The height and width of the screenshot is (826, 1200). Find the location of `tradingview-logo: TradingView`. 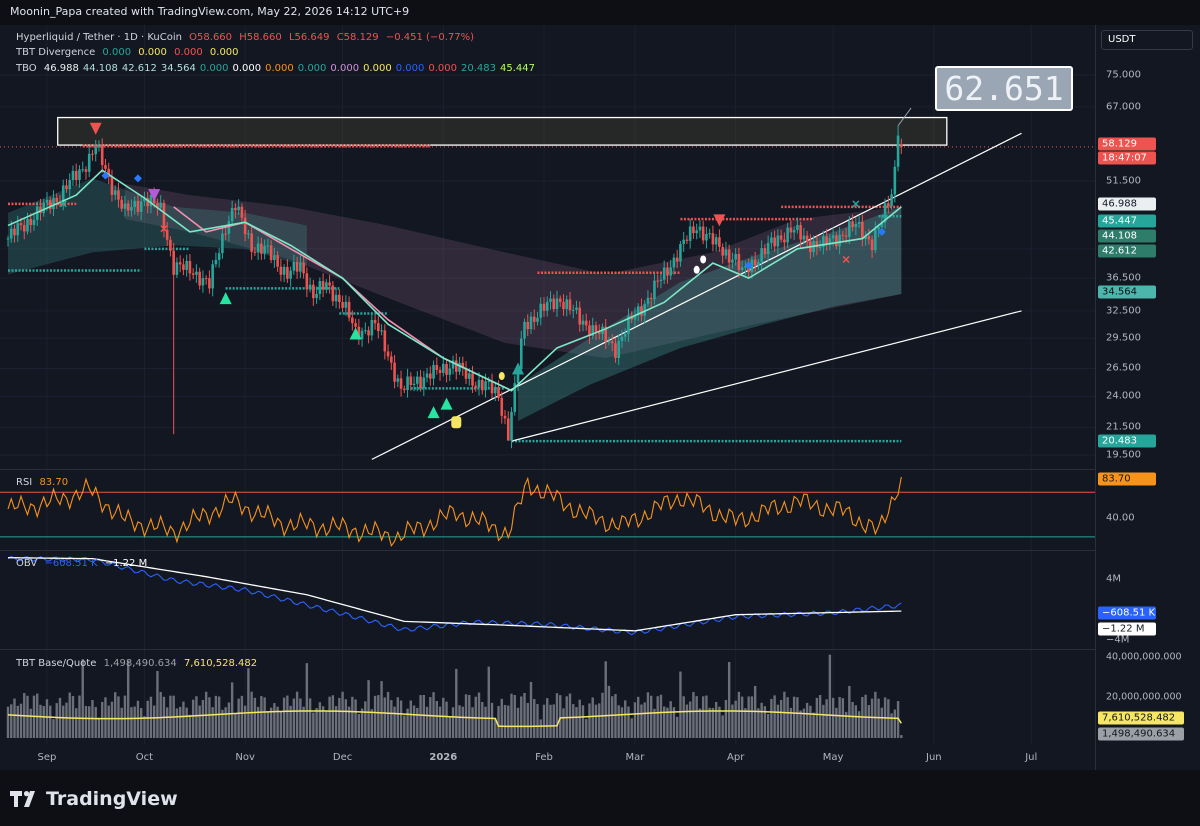

tradingview-logo: TradingView is located at coordinates (94, 799).